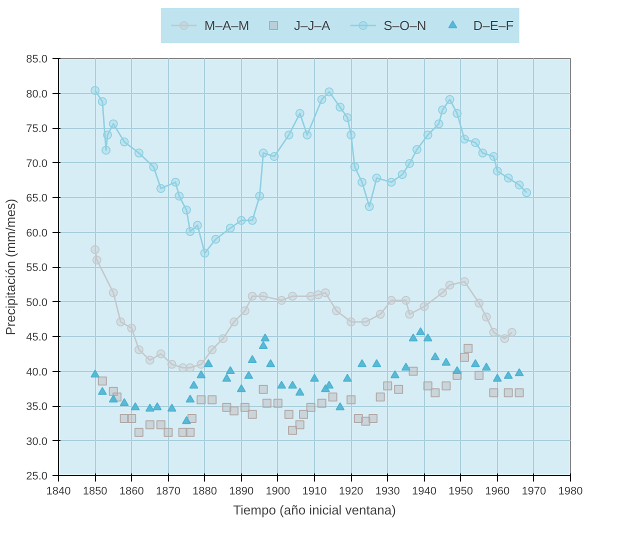  What do you see at coordinates (205, 492) in the screenshot?
I see `x-tick-label: 1880` at bounding box center [205, 492].